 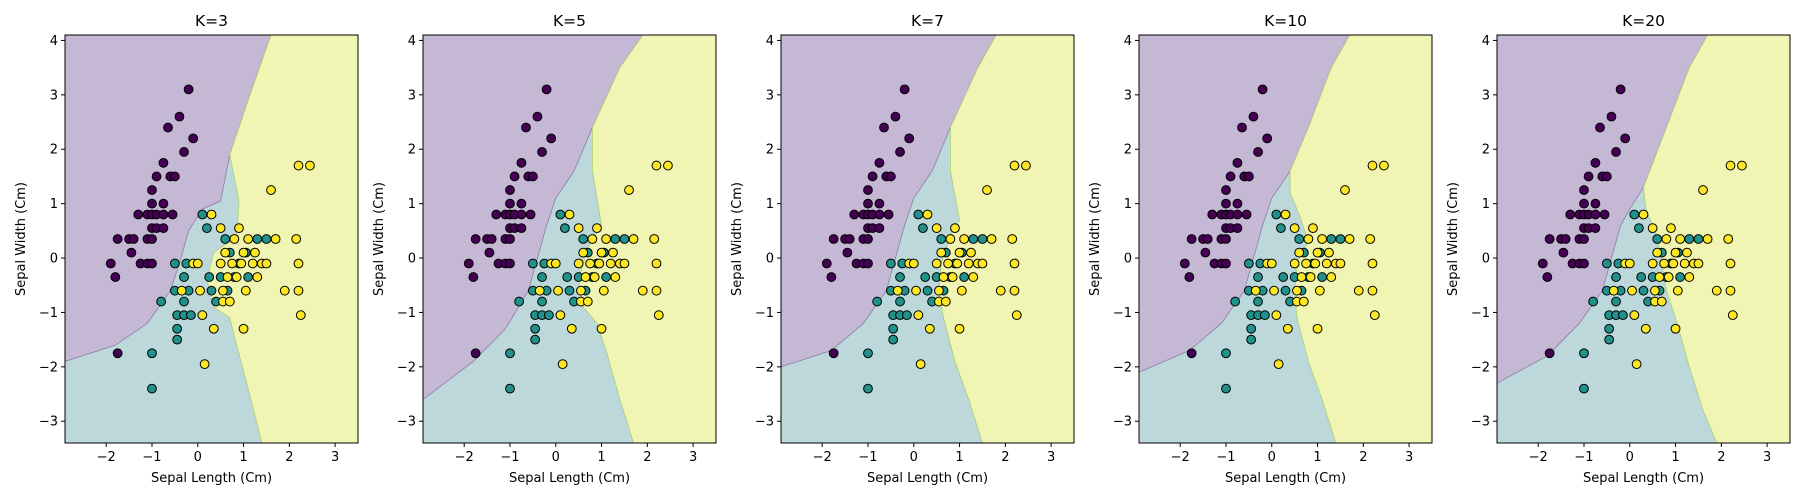 What do you see at coordinates (647, 457) in the screenshot?
I see `x-tick-label: 2` at bounding box center [647, 457].